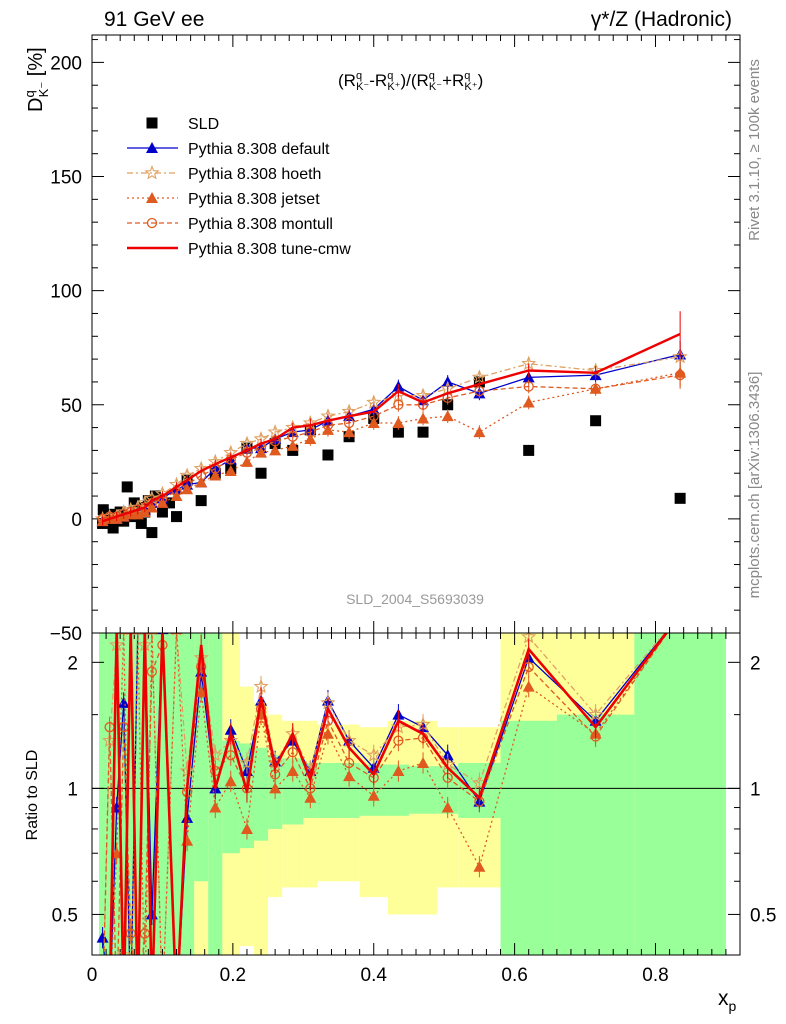  What do you see at coordinates (410, 81) in the screenshot?
I see `formula-label: (Rq K⁻-Rq K⁺)/(Rq K⁻+Rq K⁺)` at bounding box center [410, 81].